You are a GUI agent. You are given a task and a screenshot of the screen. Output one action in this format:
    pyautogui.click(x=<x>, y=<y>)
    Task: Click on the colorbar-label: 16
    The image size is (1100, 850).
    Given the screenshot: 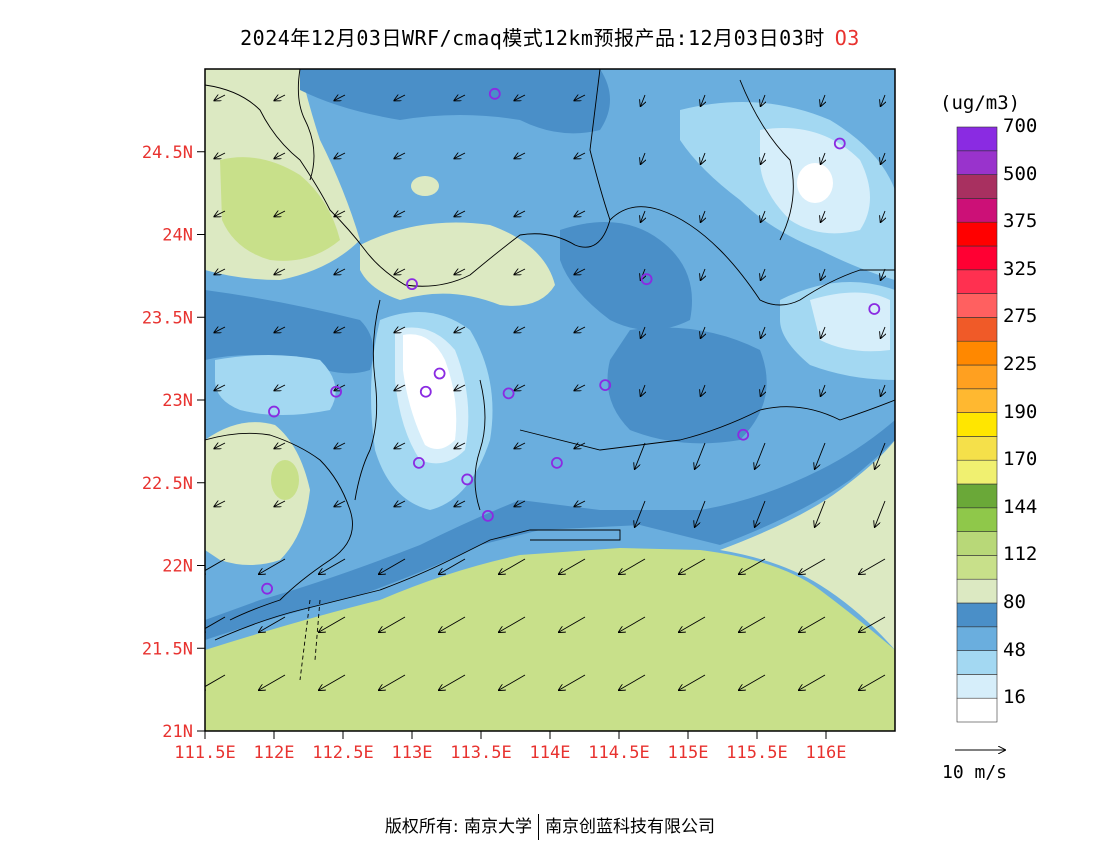 What is the action you would take?
    pyautogui.click(x=1014, y=697)
    